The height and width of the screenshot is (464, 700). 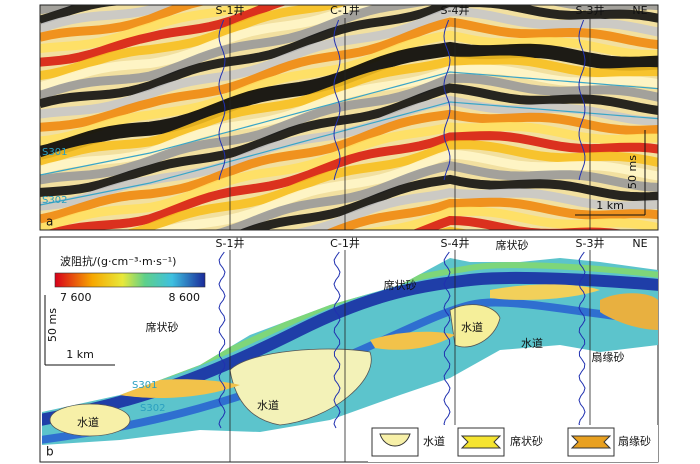 What do you see at coordinates (76, 297) in the screenshot?
I see `colorbar-min: 7 600` at bounding box center [76, 297].